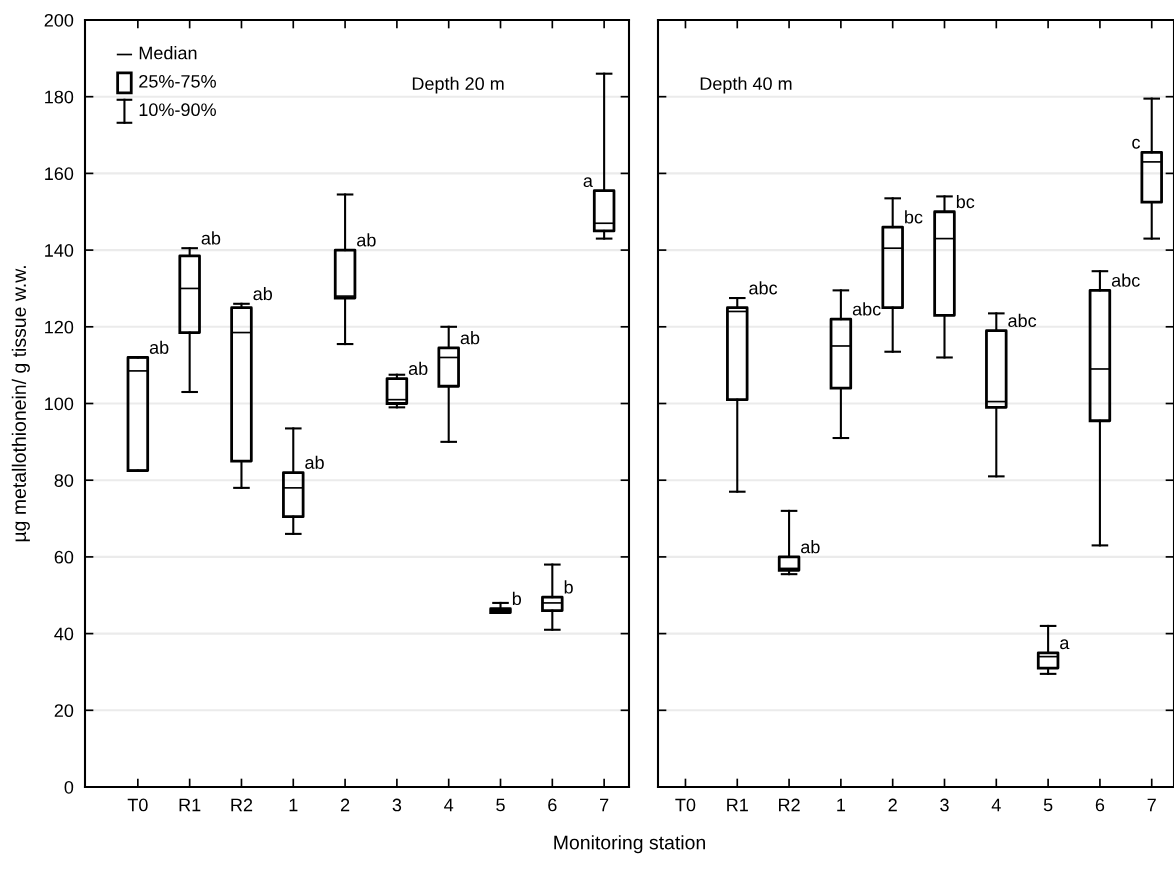 This screenshot has height=884, width=1174. Describe the element at coordinates (59, 174) in the screenshot. I see `y-tick-label: 160` at that location.